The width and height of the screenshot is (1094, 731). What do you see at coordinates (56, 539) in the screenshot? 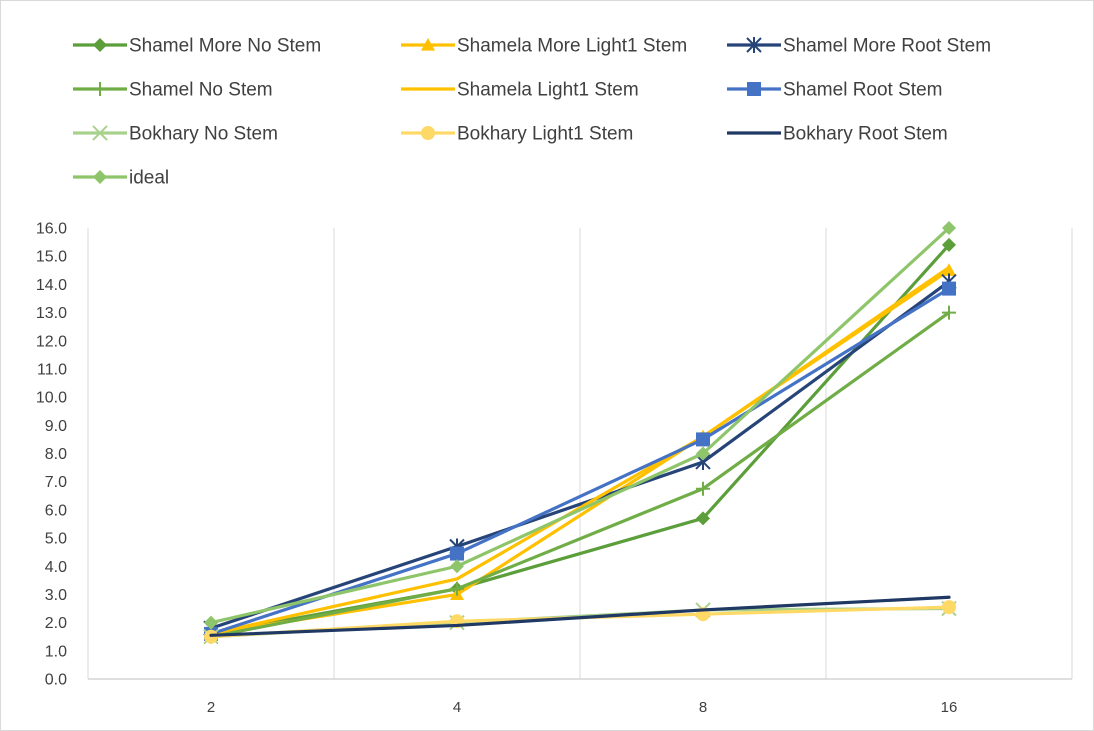
I see `y-tick-label: 5.0` at bounding box center [56, 539].